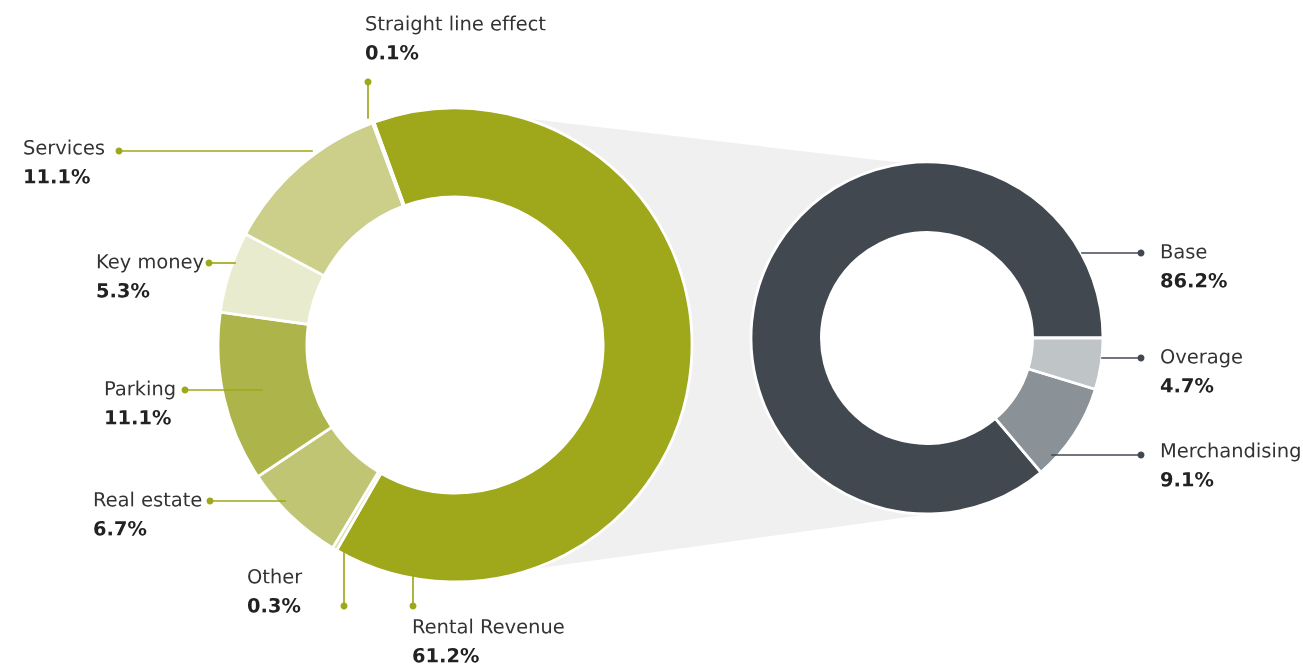  I want to click on slice-label: Merchandising, so click(1230, 452).